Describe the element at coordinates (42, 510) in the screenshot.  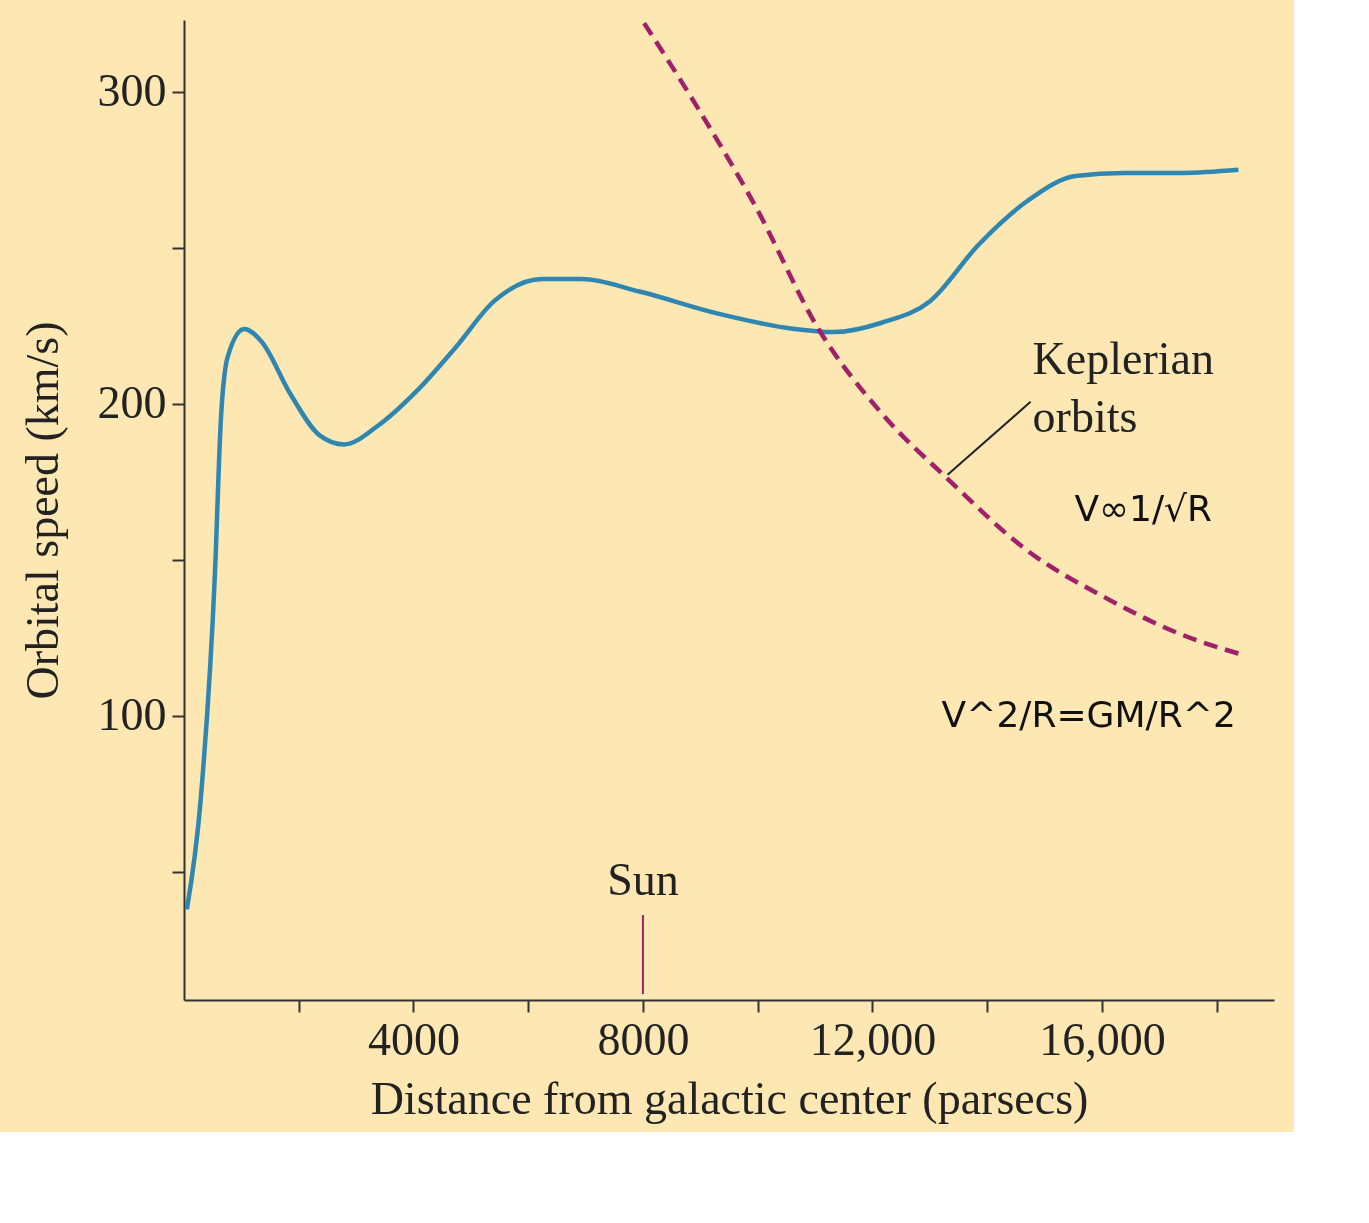
I see `y-axis-title: Orbital speed (km/s)` at that location.